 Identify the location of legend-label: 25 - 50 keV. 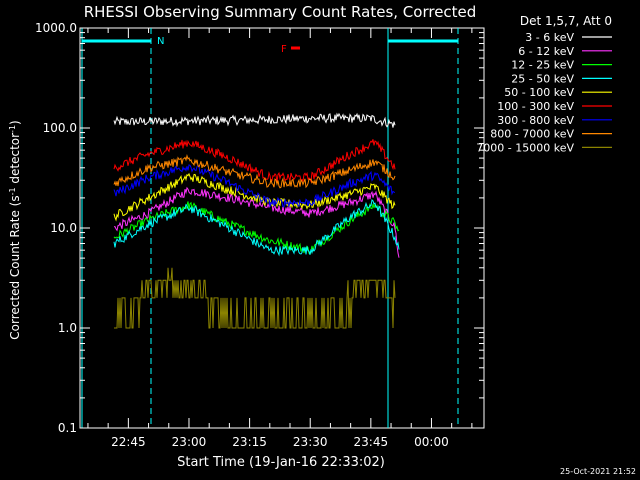
(542, 78).